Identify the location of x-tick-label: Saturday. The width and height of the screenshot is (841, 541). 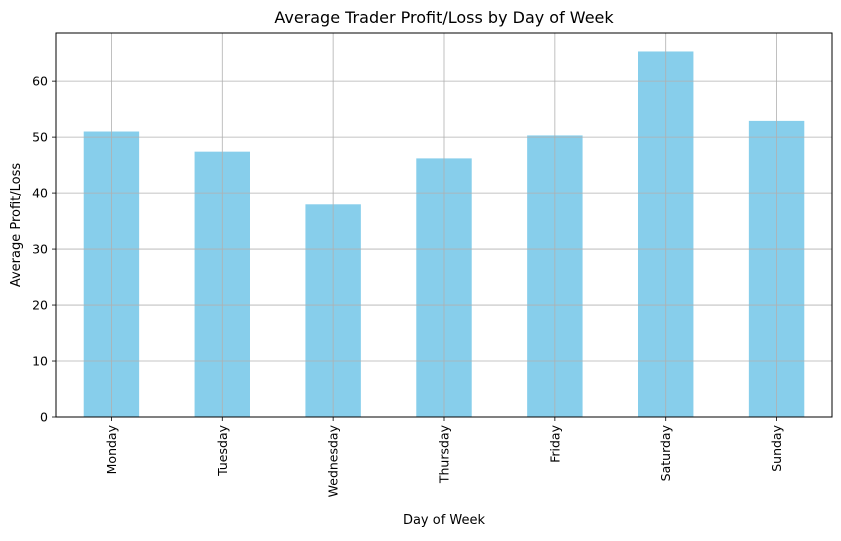
(665, 452).